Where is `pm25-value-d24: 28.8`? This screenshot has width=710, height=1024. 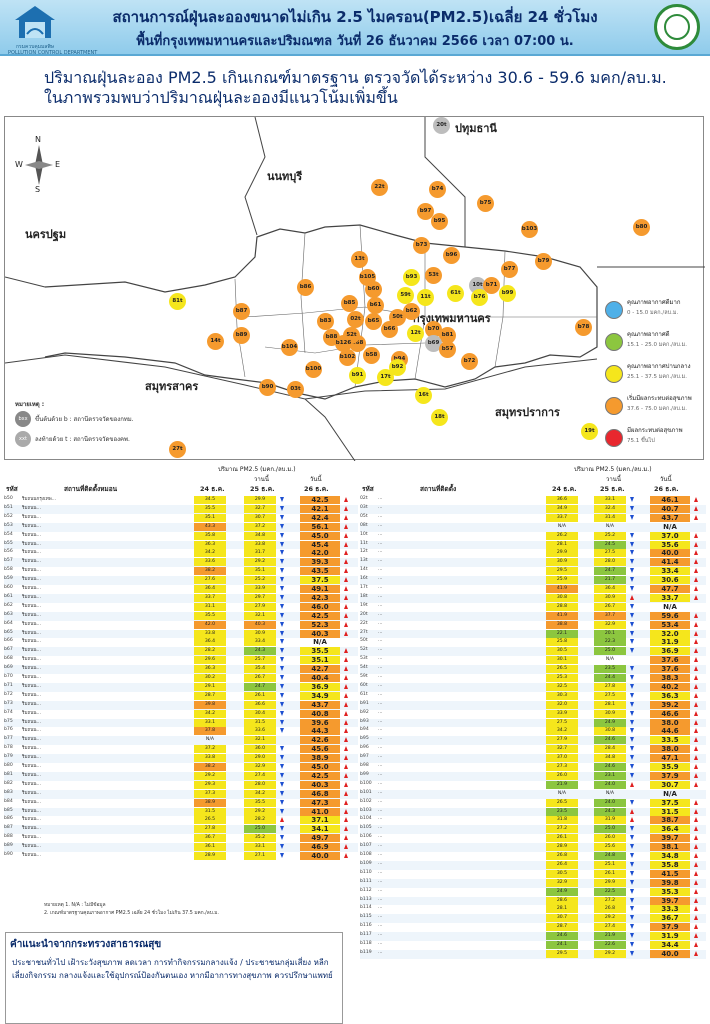
pm25-value-d24: 28.8 is located at coordinates (562, 606).